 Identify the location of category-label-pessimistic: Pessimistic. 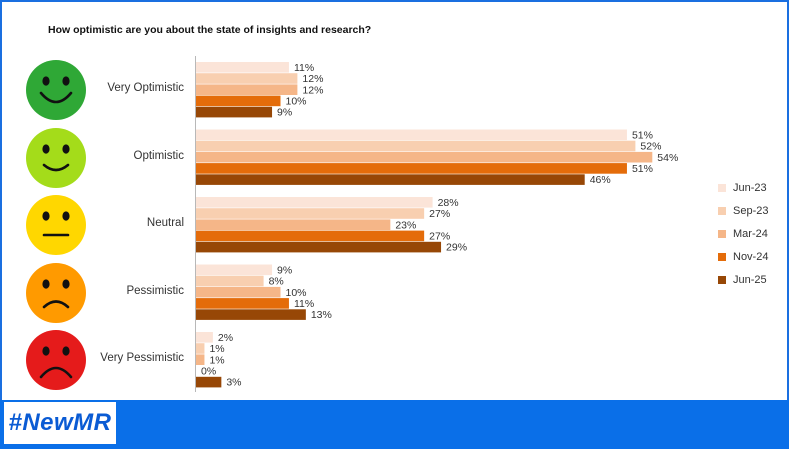
(155, 290).